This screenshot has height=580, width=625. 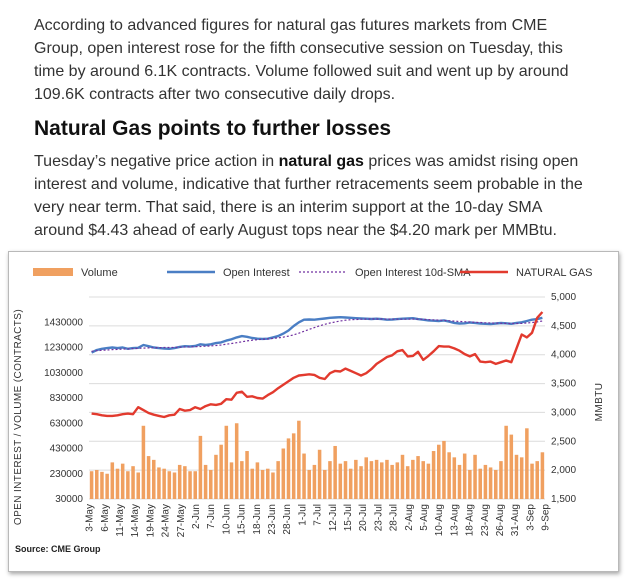 I want to click on y-tick-label: 230000, so click(x=67, y=474).